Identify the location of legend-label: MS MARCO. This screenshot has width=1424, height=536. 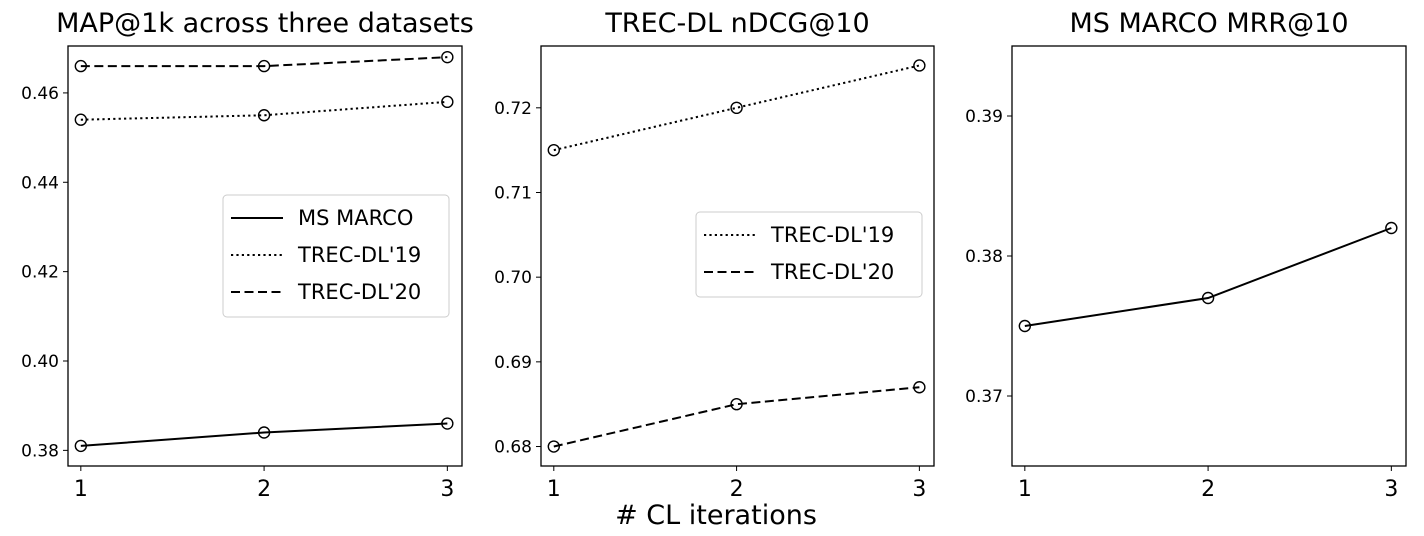
(355, 218).